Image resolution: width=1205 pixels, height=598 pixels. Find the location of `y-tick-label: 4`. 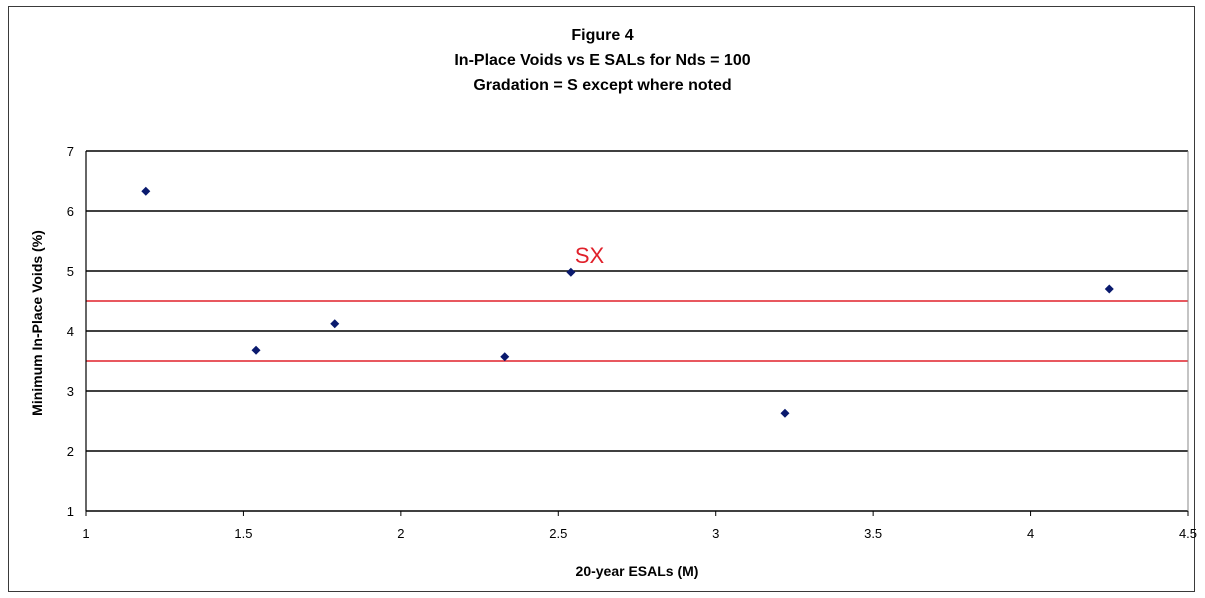

y-tick-label: 4 is located at coordinates (70, 331).